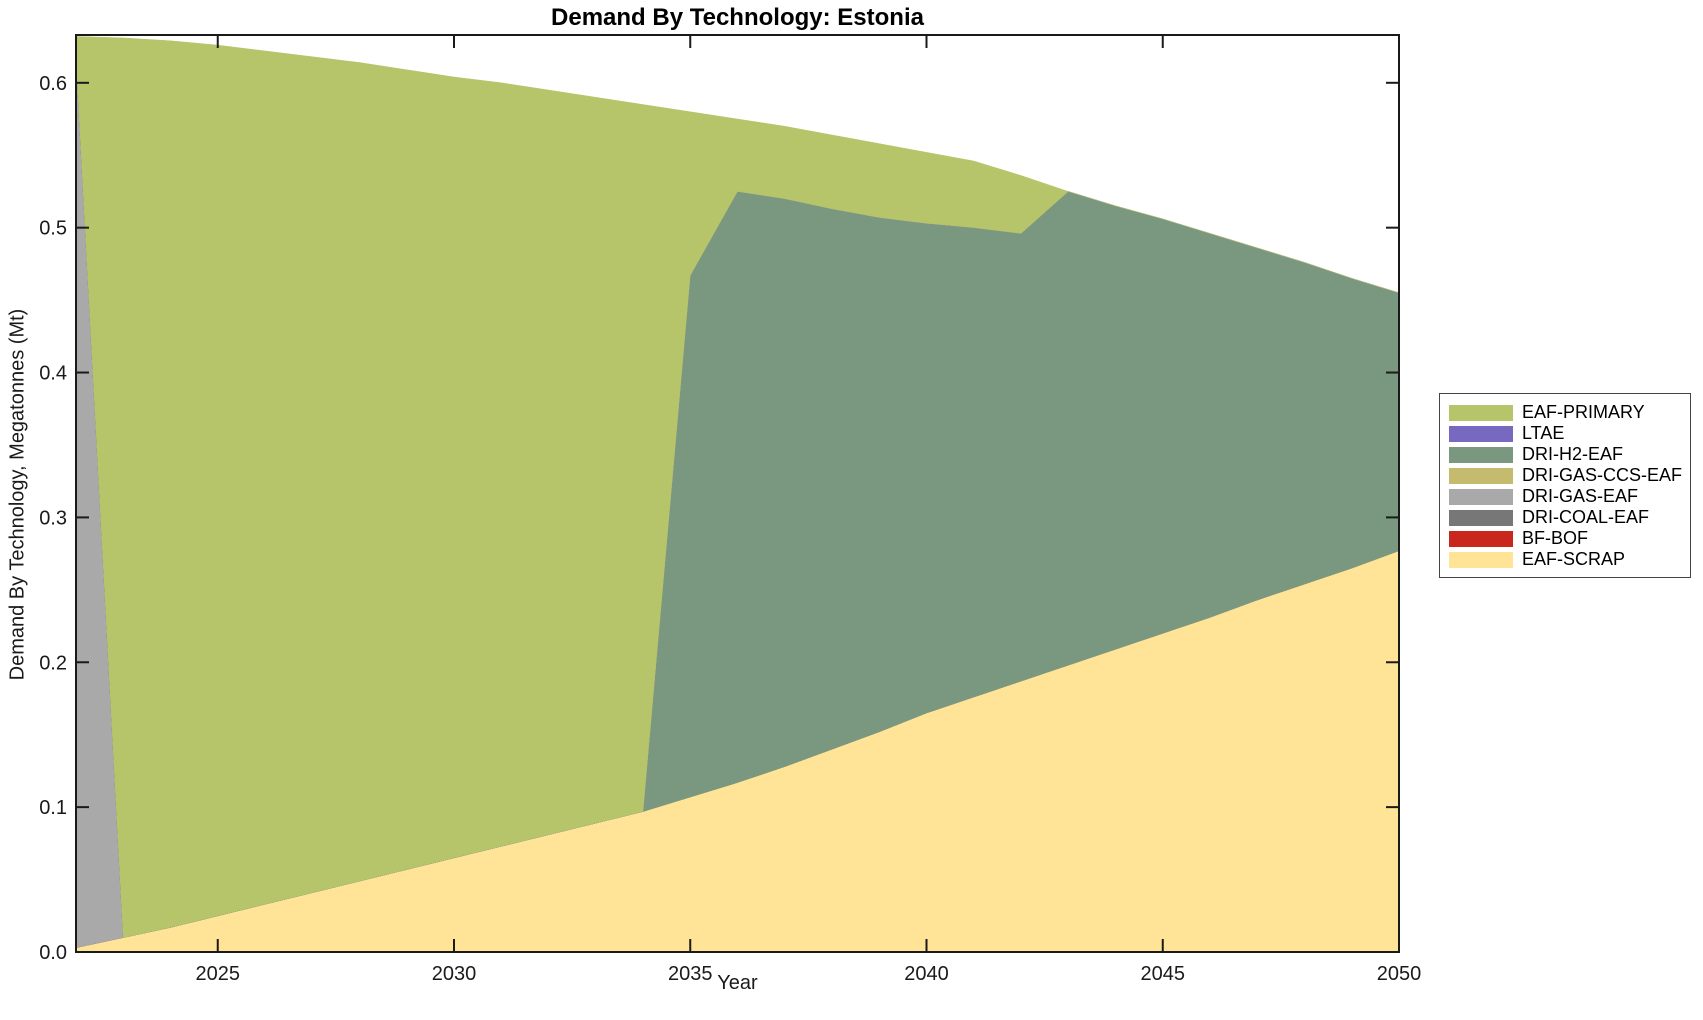 The image size is (1703, 1020). I want to click on y-tick-label: 0.0, so click(53, 953).